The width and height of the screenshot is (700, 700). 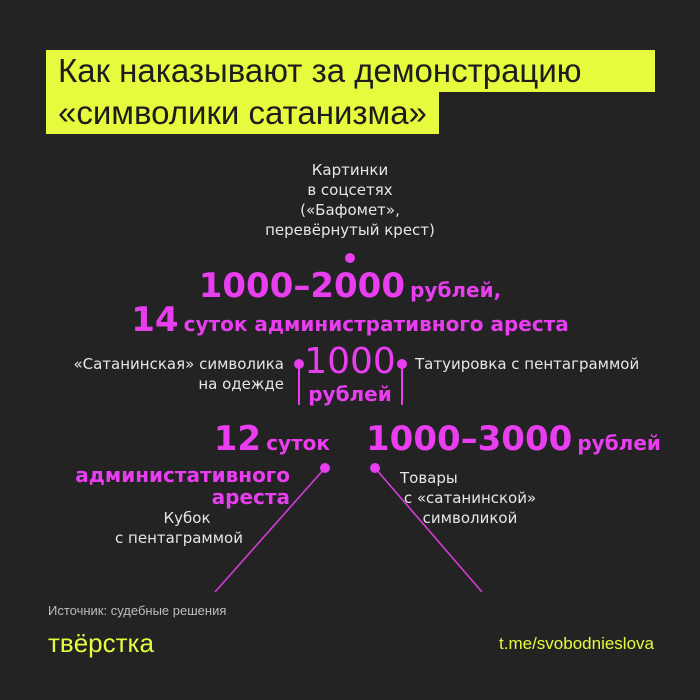 What do you see at coordinates (350, 258) in the screenshot?
I see `top-dot` at bounding box center [350, 258].